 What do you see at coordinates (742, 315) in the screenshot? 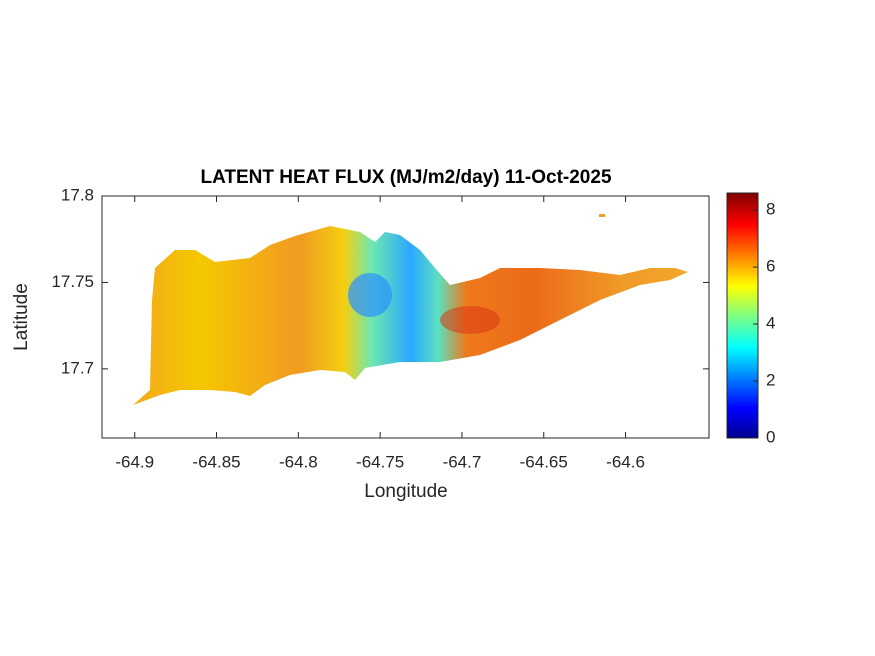
I see `colorbar` at bounding box center [742, 315].